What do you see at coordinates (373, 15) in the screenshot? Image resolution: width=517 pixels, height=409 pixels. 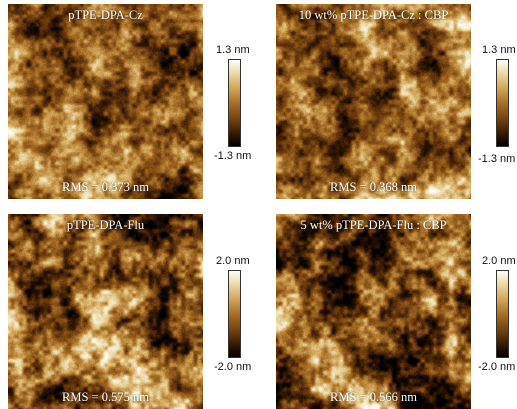 I see `panel-title: 10 wt% pTPE-DPA-Cz : CBP` at bounding box center [373, 15].